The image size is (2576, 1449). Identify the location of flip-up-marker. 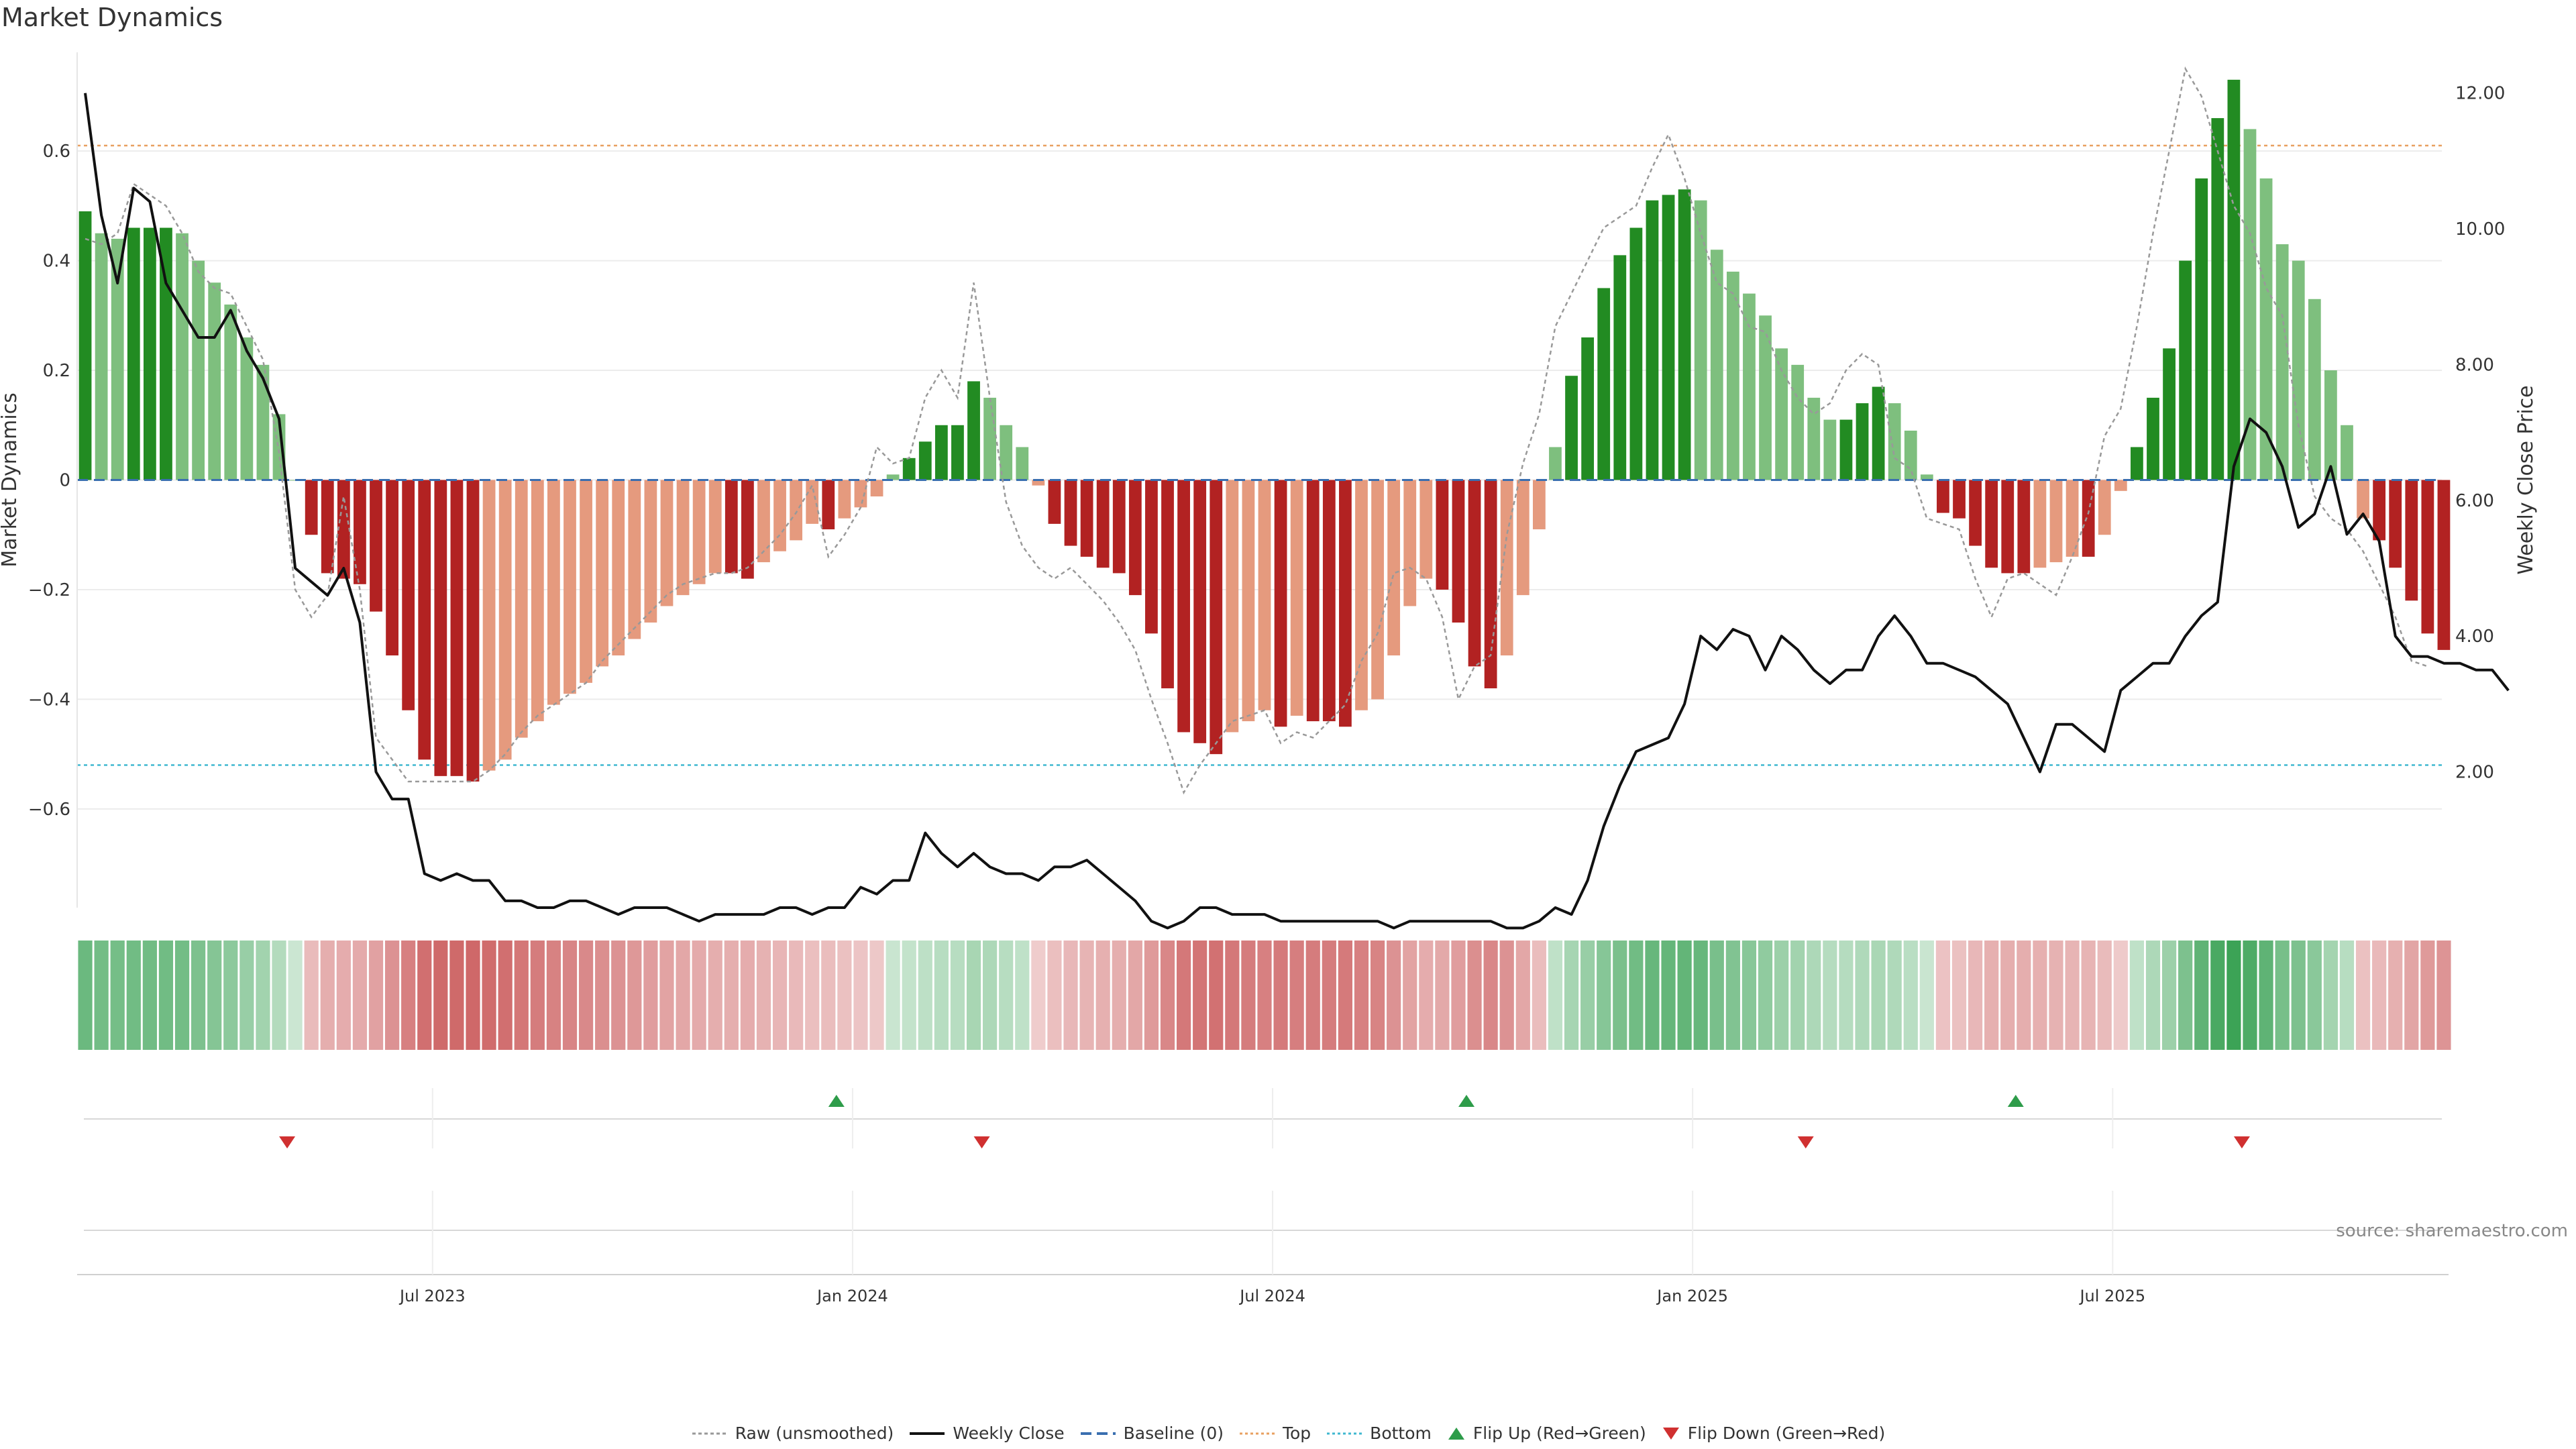
(1466, 1101).